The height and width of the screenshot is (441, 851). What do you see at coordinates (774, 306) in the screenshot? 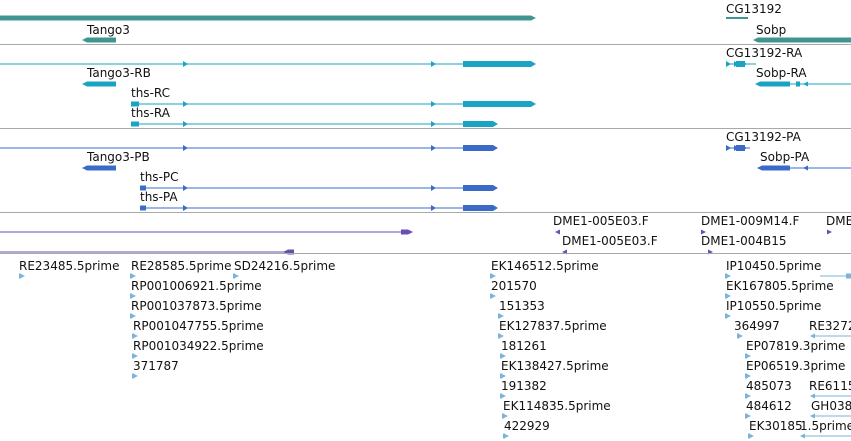
I see `est-label: IP10550.5prime` at bounding box center [774, 306].